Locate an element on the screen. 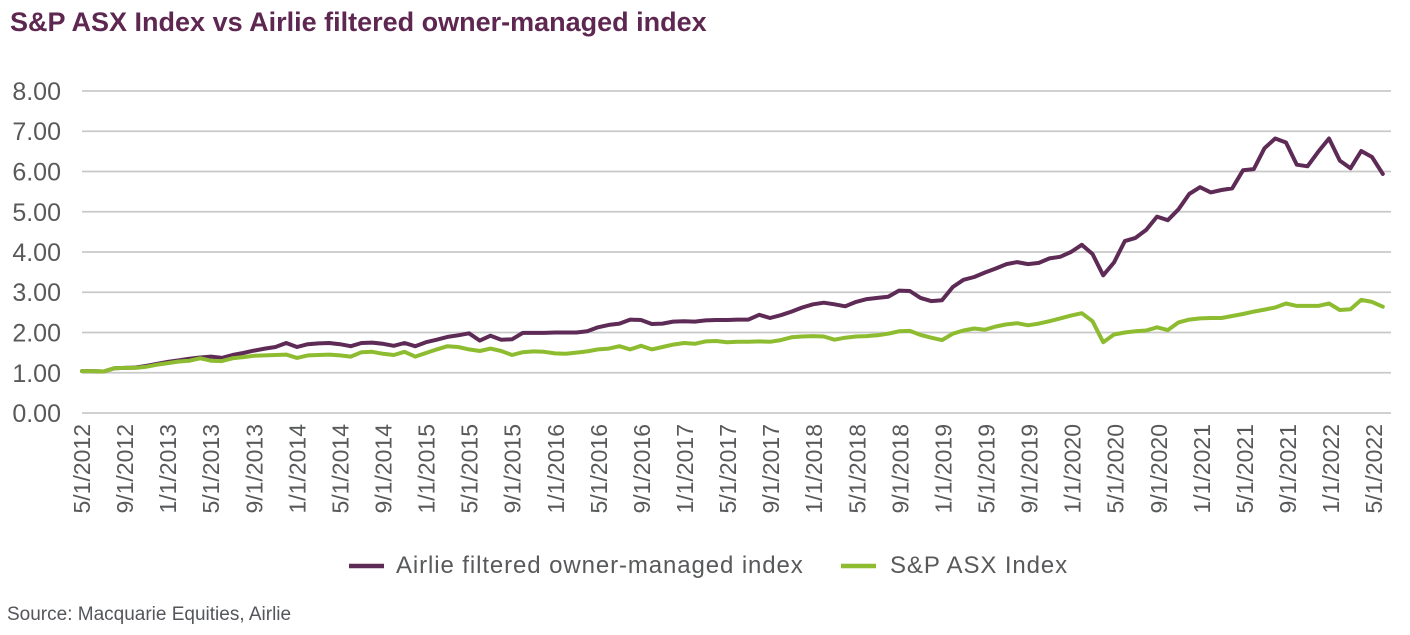 This screenshot has width=1410, height=635. svg-text: 5/1/2016 is located at coordinates (599, 469).